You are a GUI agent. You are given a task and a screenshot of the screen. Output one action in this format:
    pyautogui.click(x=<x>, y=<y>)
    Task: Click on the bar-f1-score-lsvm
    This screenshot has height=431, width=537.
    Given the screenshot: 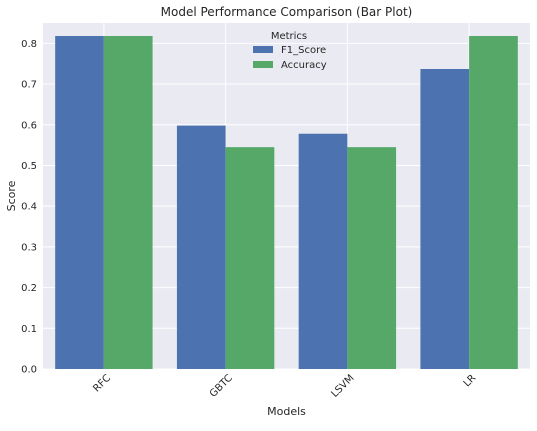 What is the action you would take?
    pyautogui.click(x=323, y=251)
    